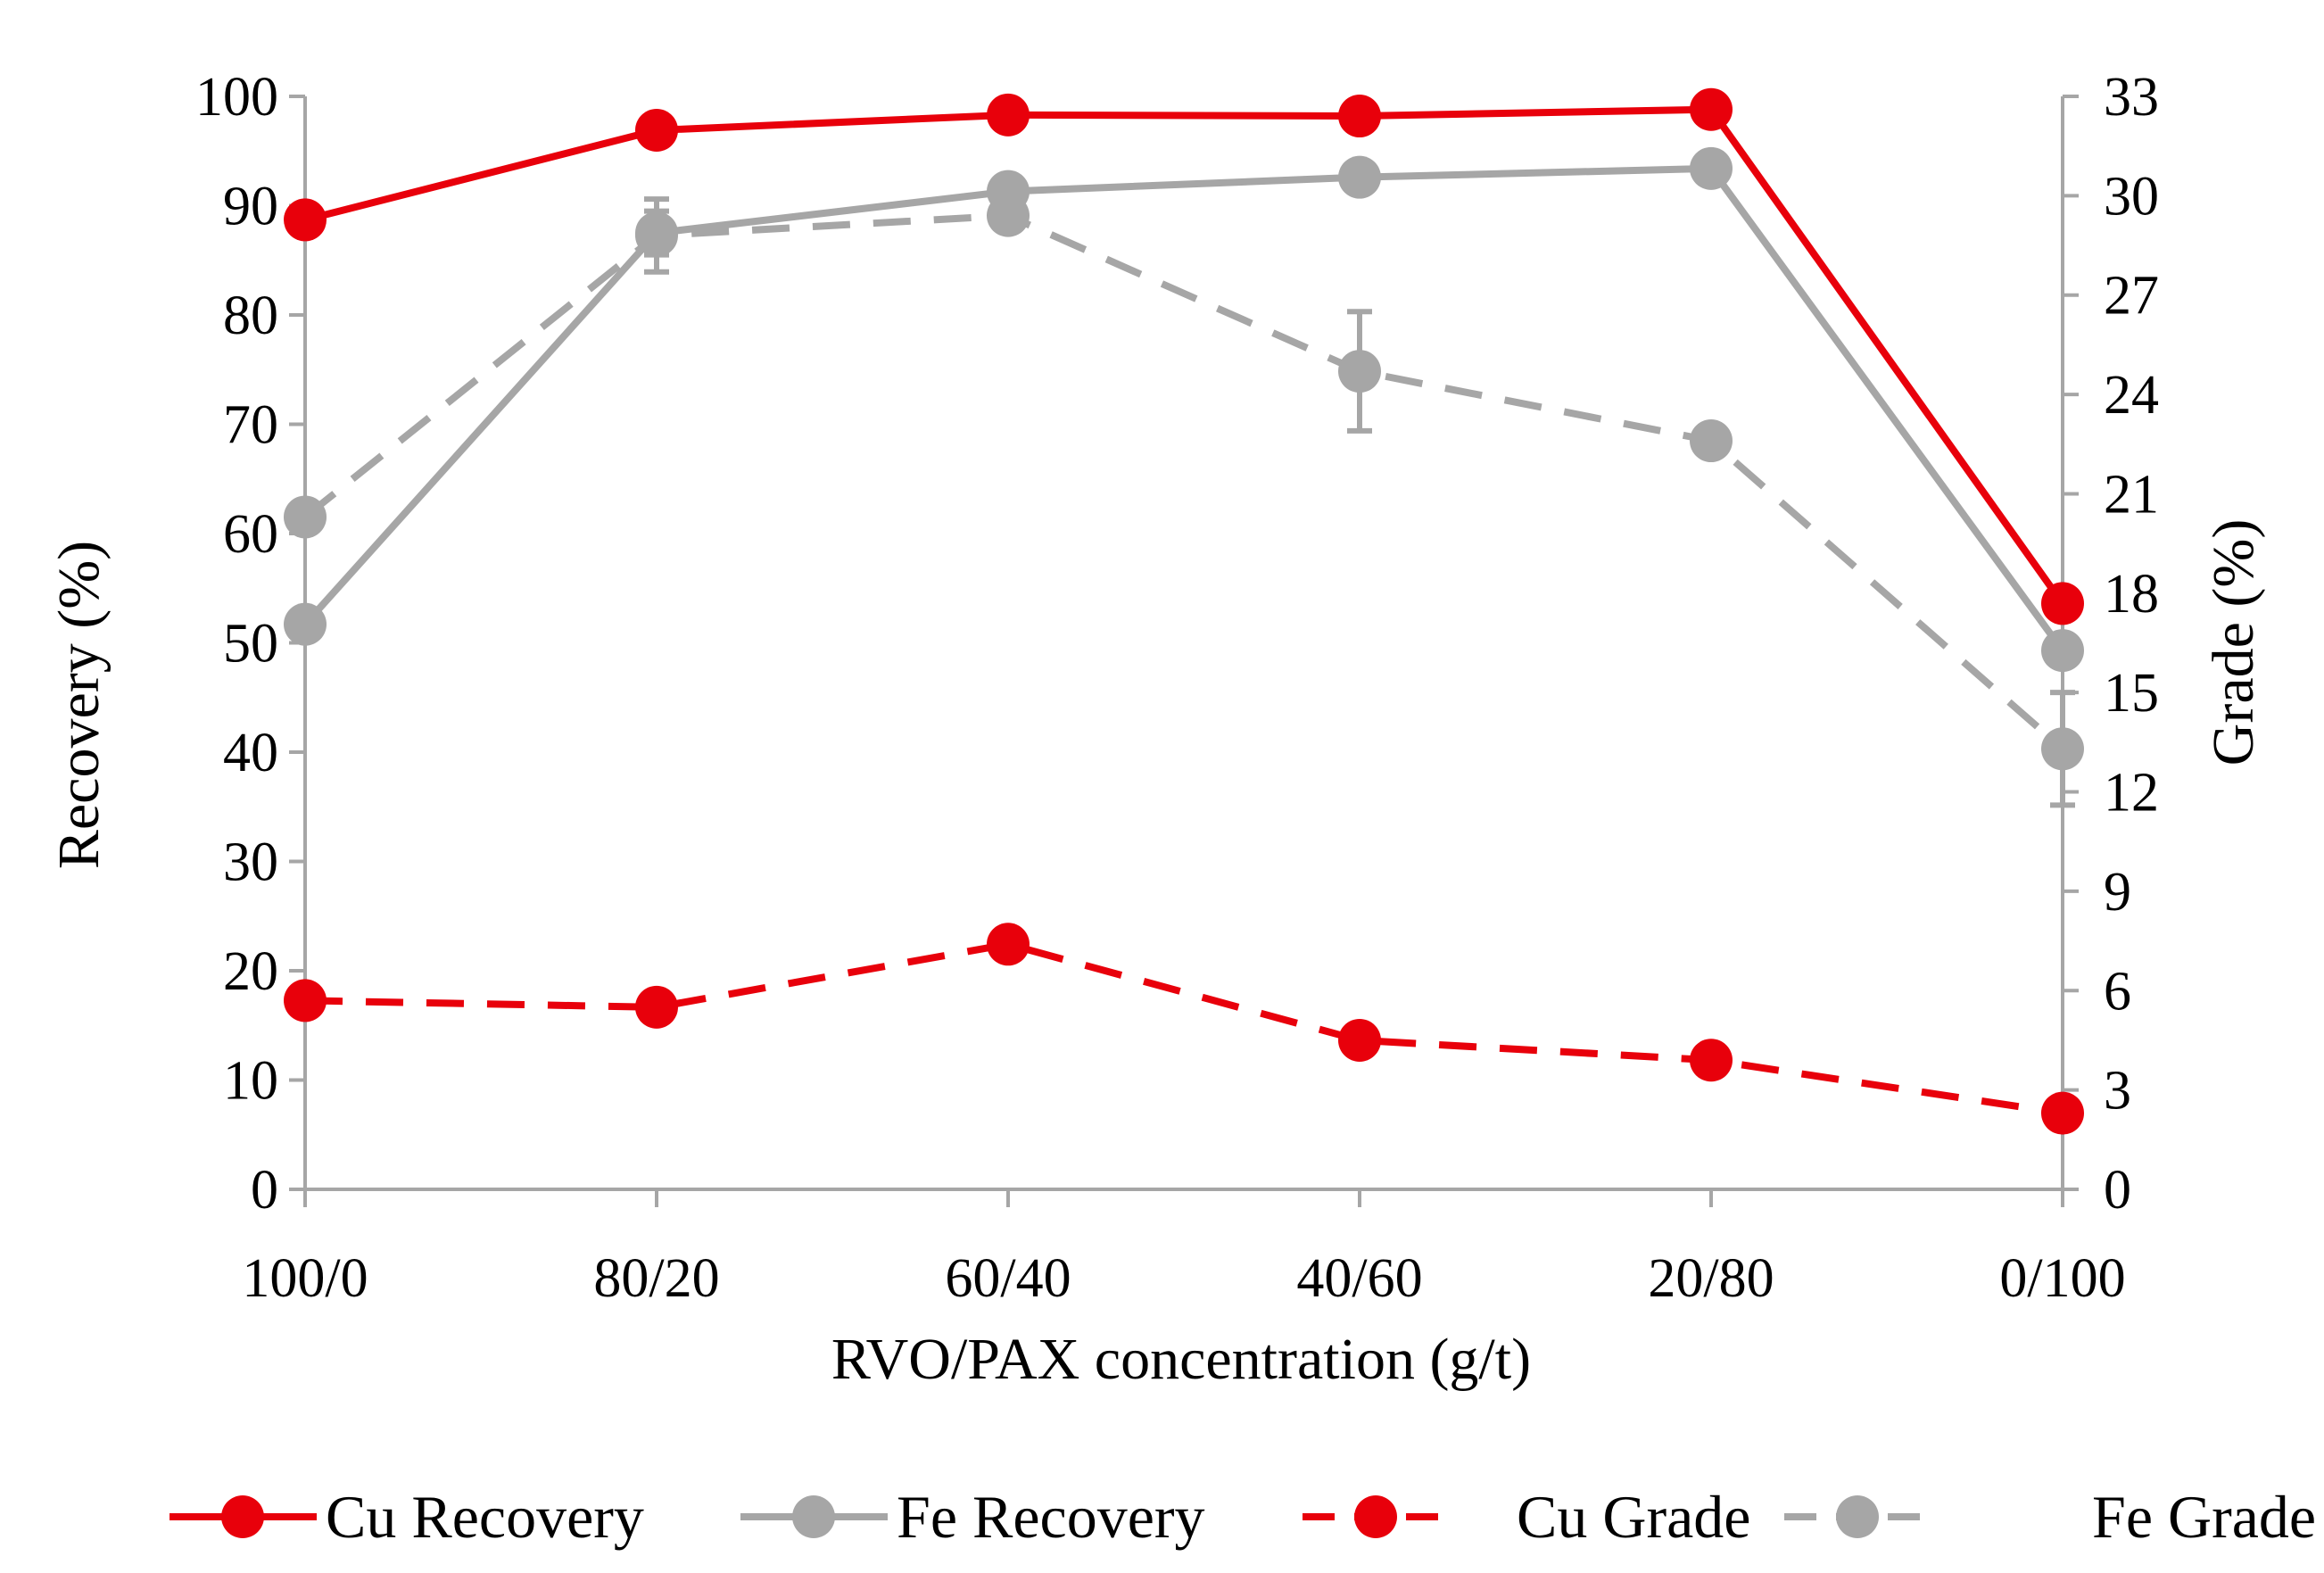  What do you see at coordinates (2062, 1278) in the screenshot?
I see `x-tick-label: 0/100` at bounding box center [2062, 1278].